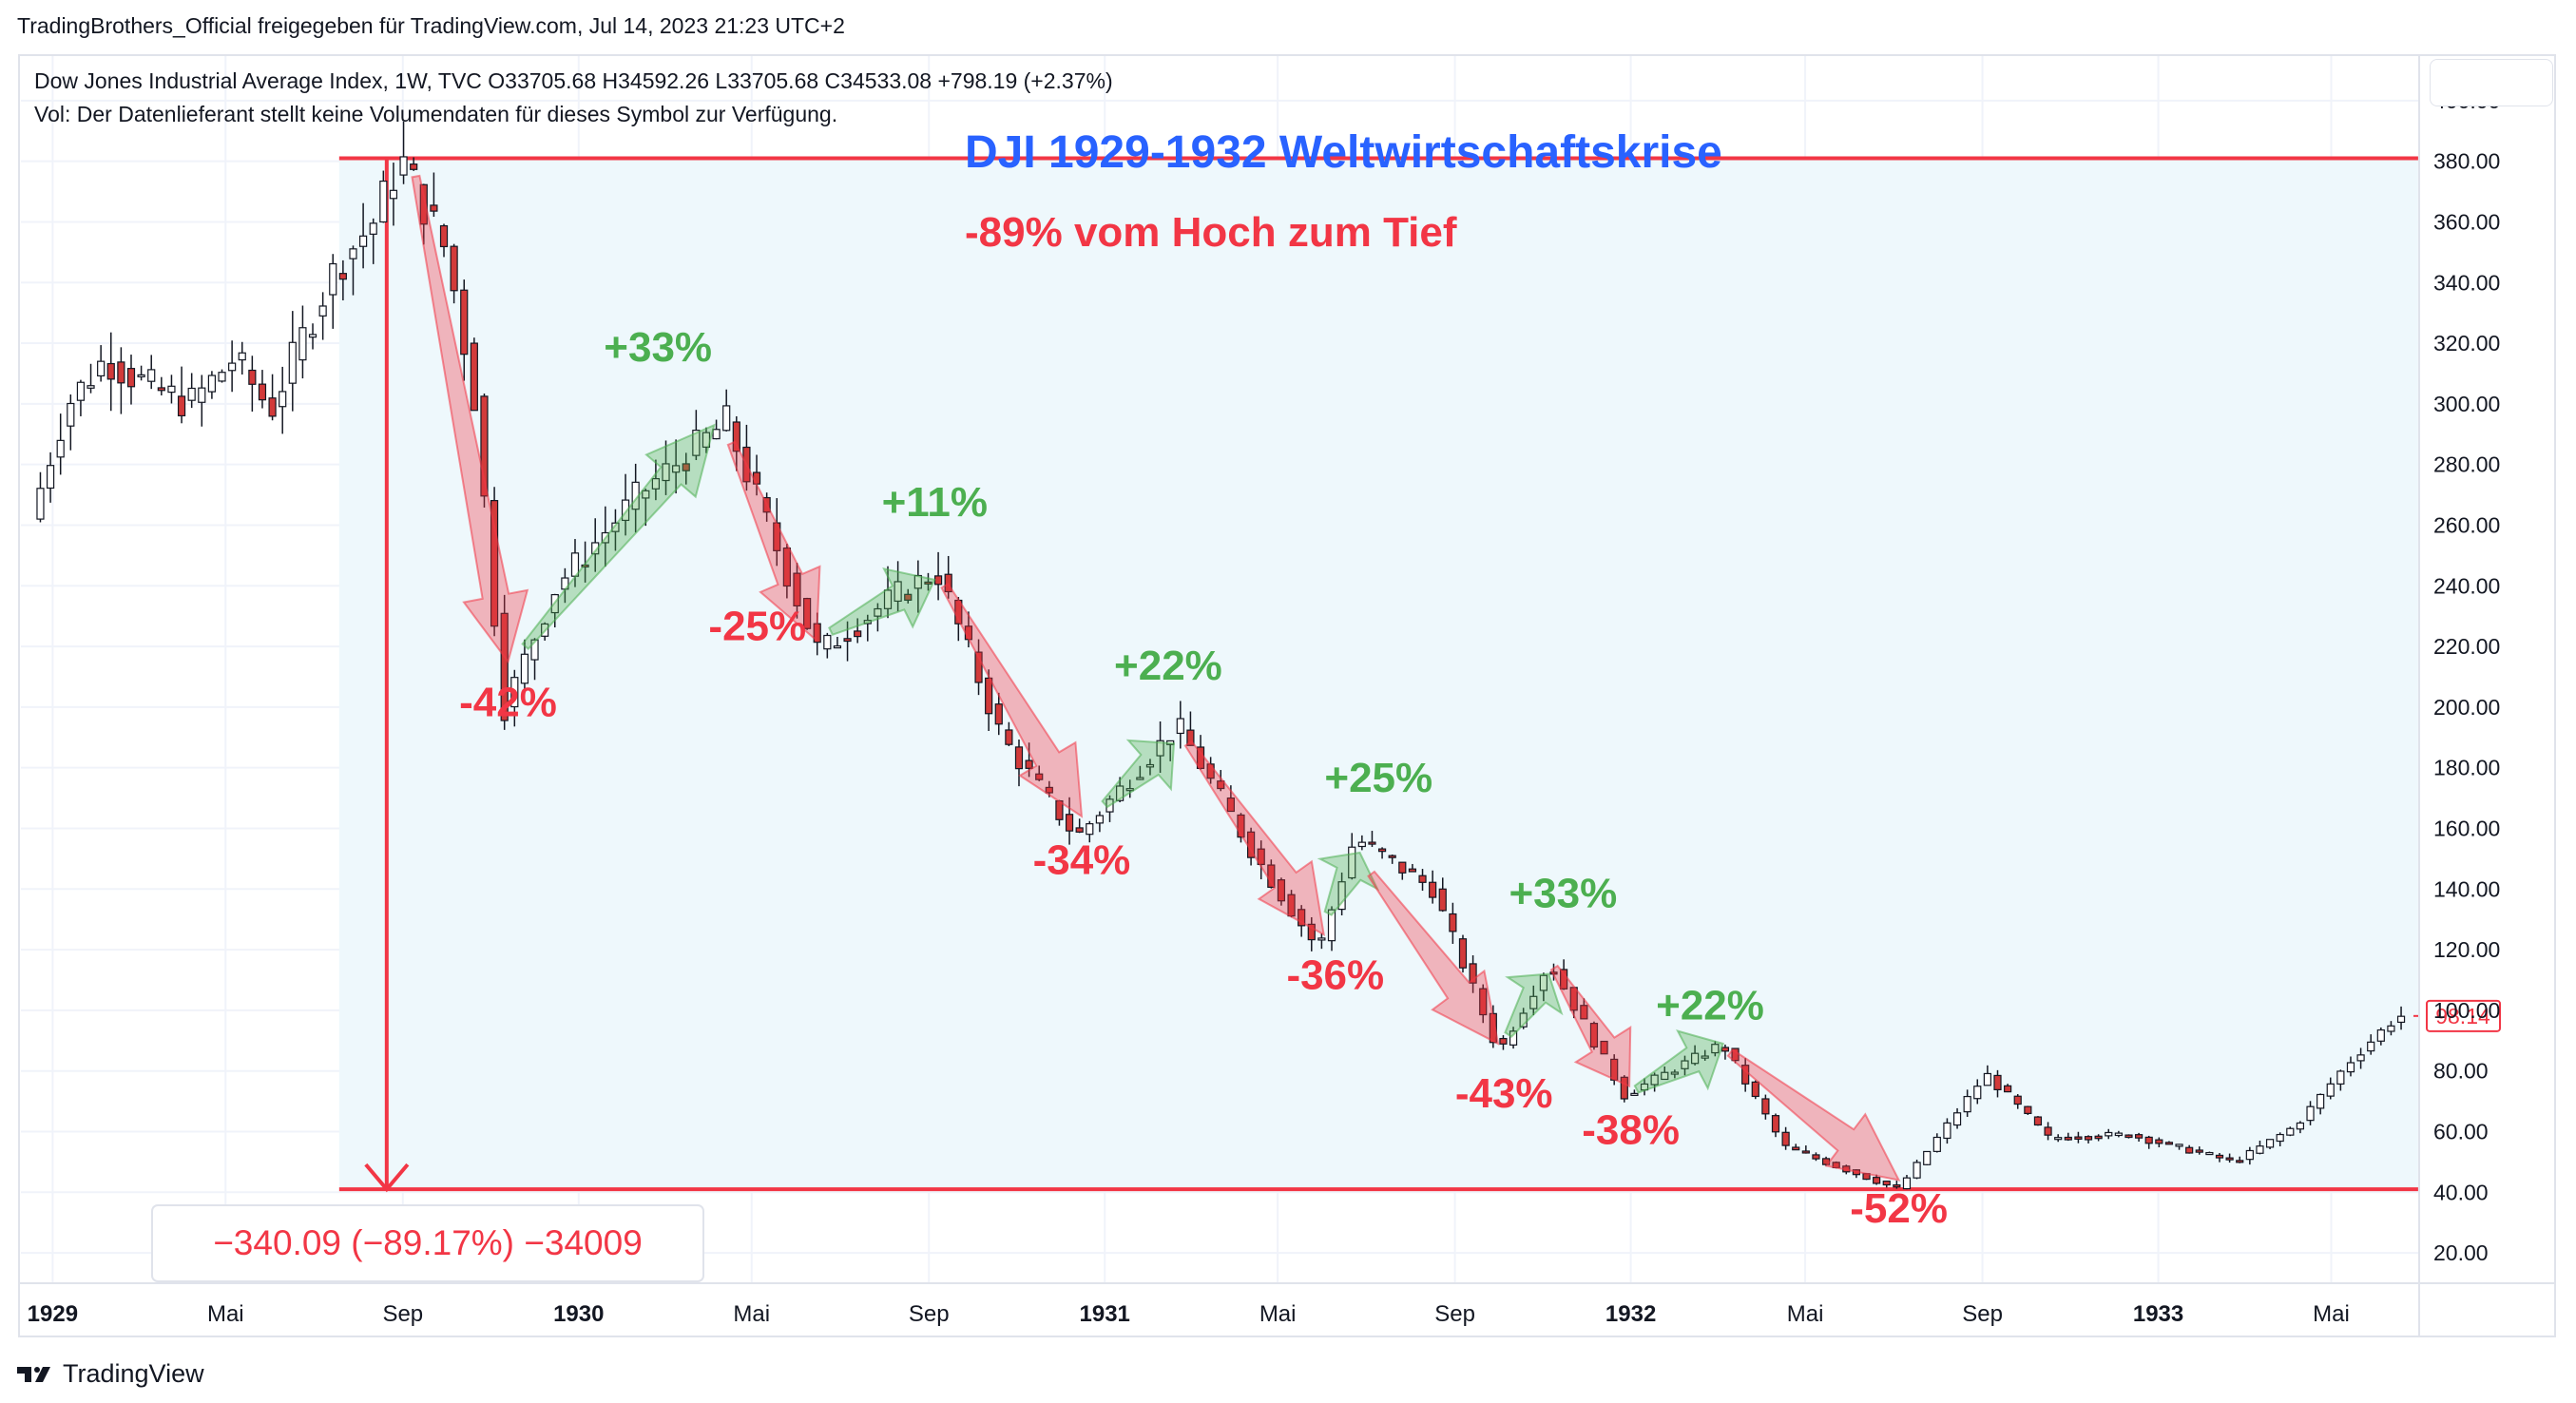  I want to click on y-tick-label: 200.00, so click(2466, 707).